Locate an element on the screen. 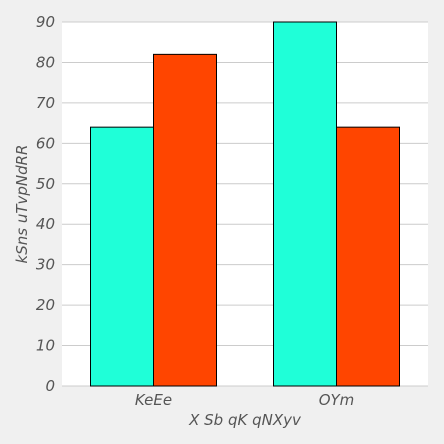 This screenshot has width=444, height=444. y-tick-label: 10 is located at coordinates (45, 346).